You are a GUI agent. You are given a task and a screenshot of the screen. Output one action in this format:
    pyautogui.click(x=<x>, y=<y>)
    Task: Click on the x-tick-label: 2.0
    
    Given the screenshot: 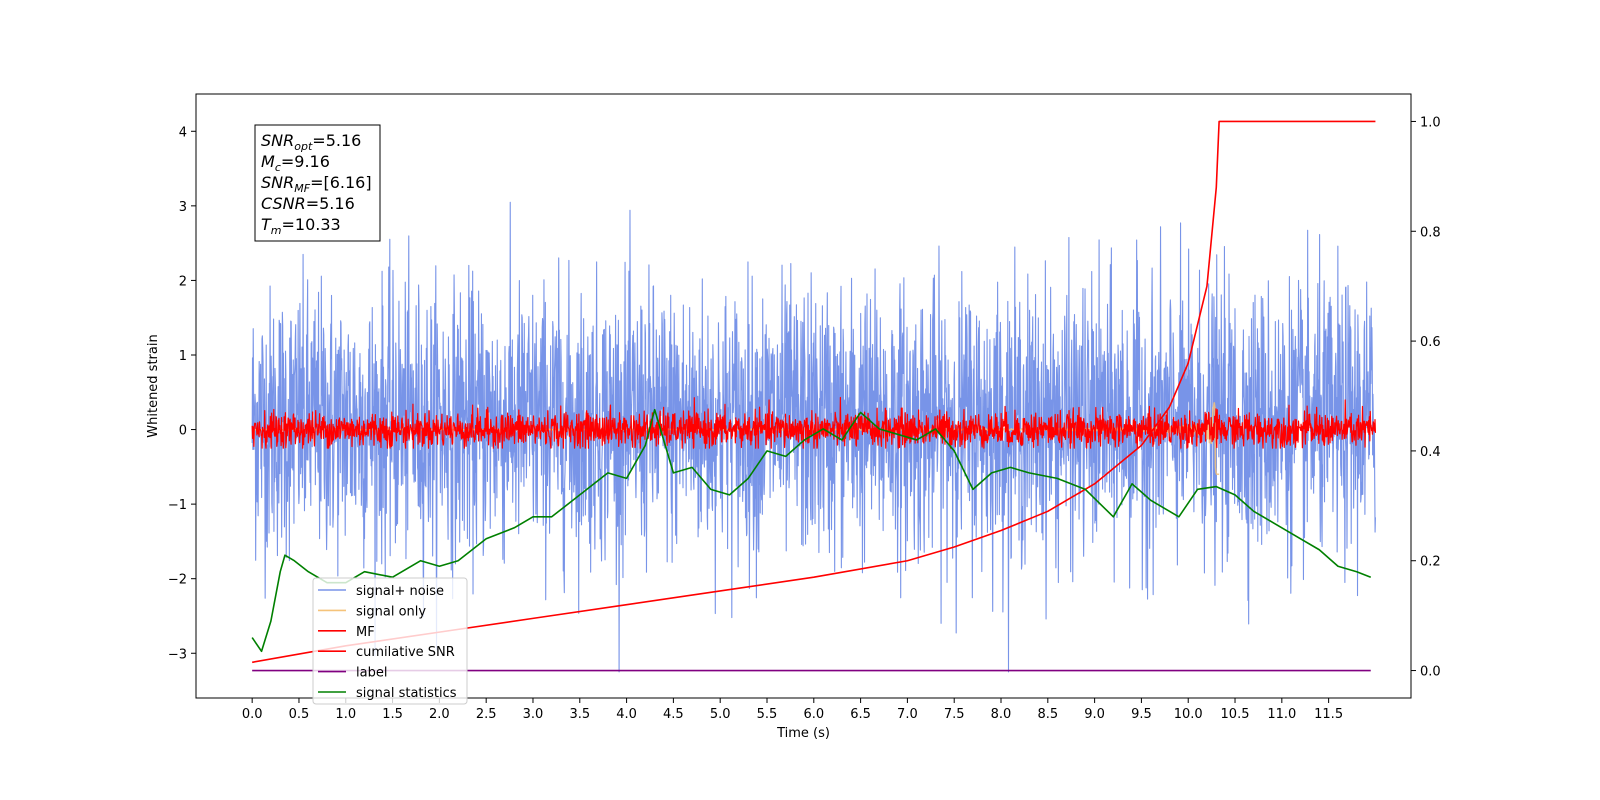 What is the action you would take?
    pyautogui.click(x=439, y=714)
    